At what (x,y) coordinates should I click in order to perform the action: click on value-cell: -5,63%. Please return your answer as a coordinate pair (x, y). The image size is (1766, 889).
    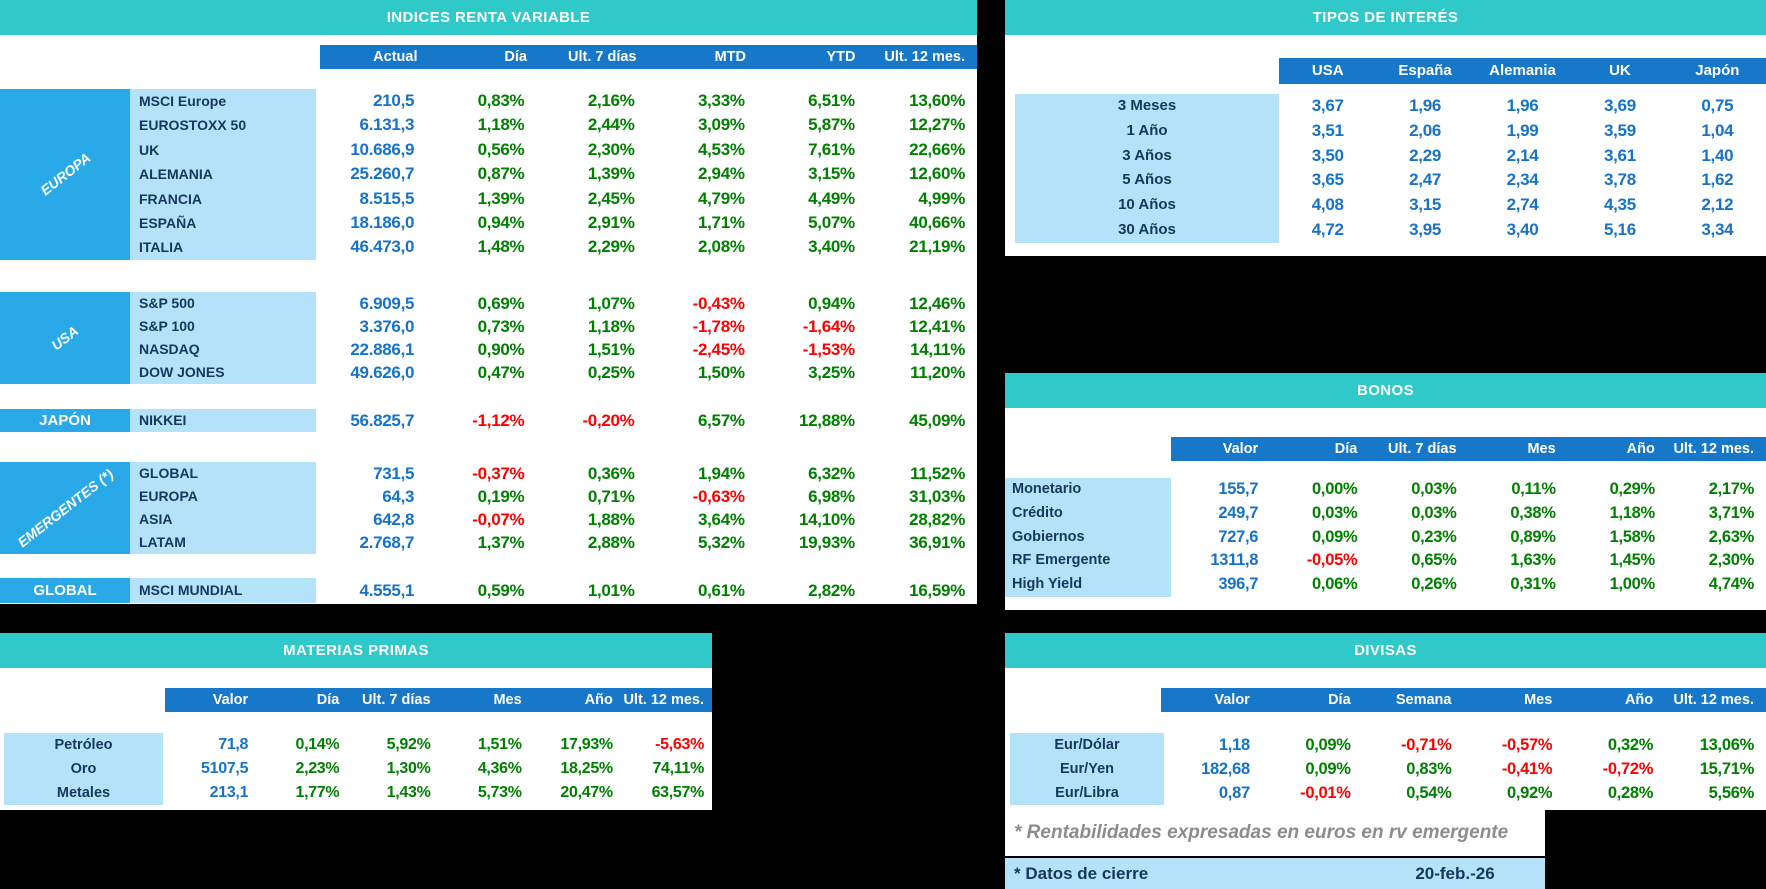
    Looking at the image, I should click on (680, 744).